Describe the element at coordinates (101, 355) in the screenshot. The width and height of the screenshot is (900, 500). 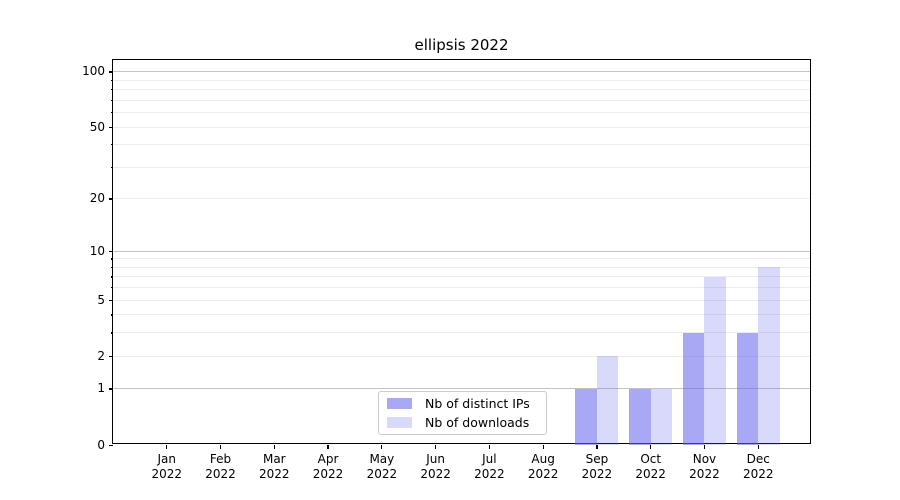
I see `y-axis-tick-label: 2` at that location.